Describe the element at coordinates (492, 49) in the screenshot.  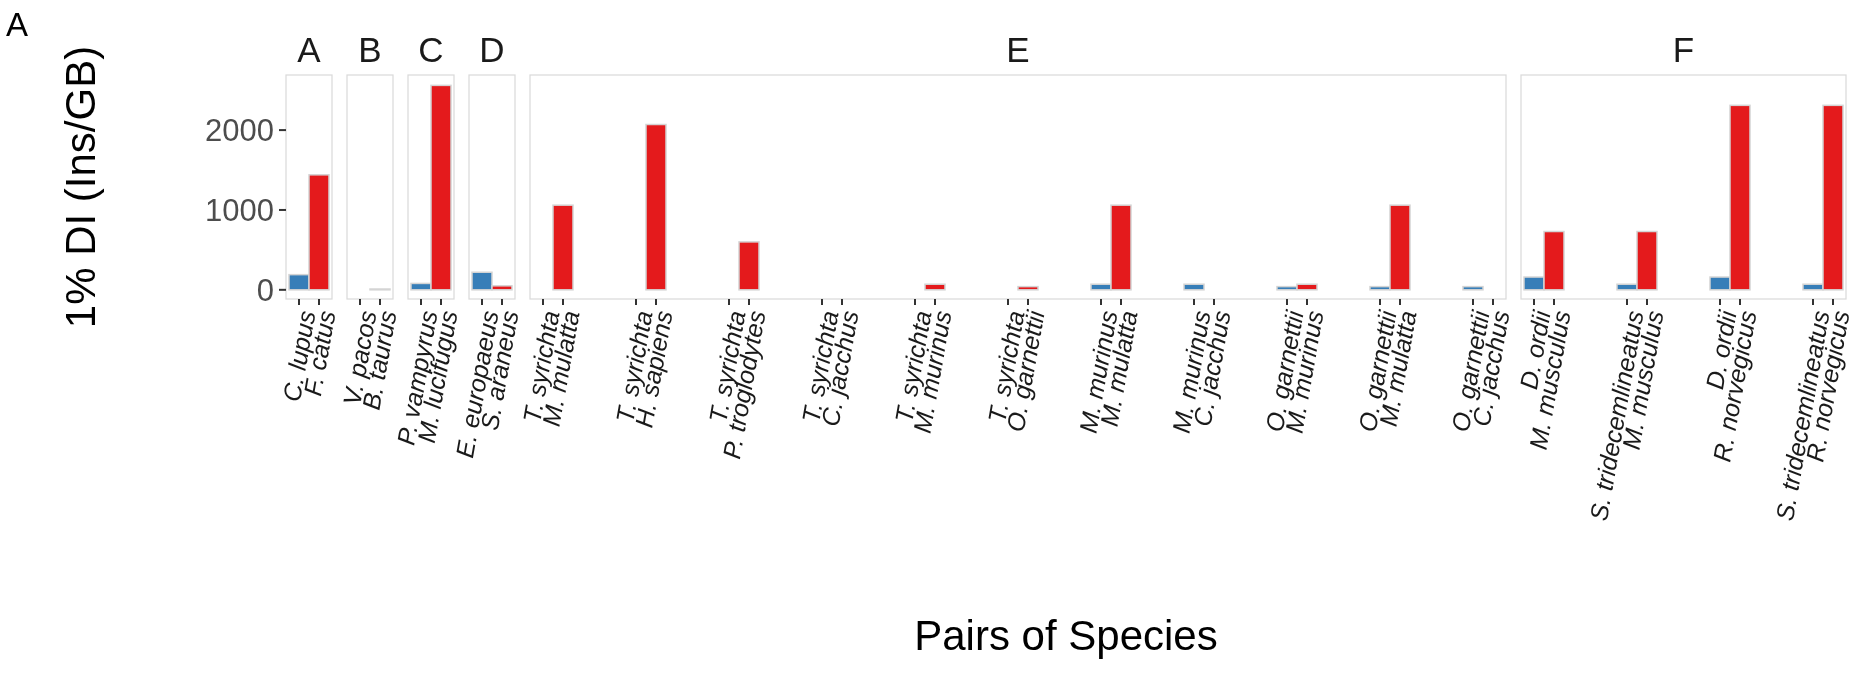
I see `chart-title: D` at that location.